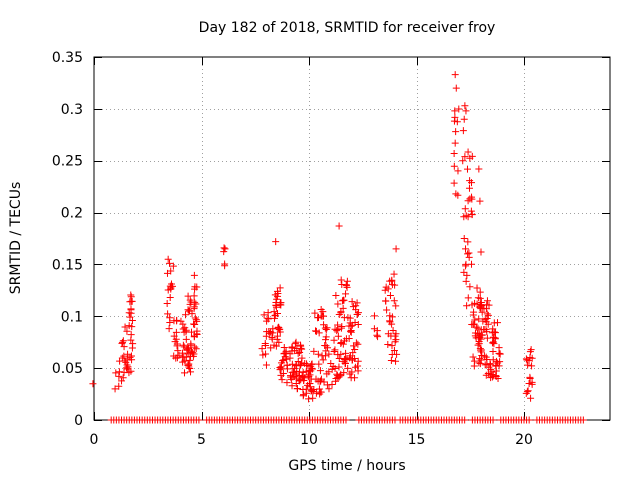 This screenshot has height=480, width=640. Describe the element at coordinates (94, 440) in the screenshot. I see `x-tick-label: 0` at that location.